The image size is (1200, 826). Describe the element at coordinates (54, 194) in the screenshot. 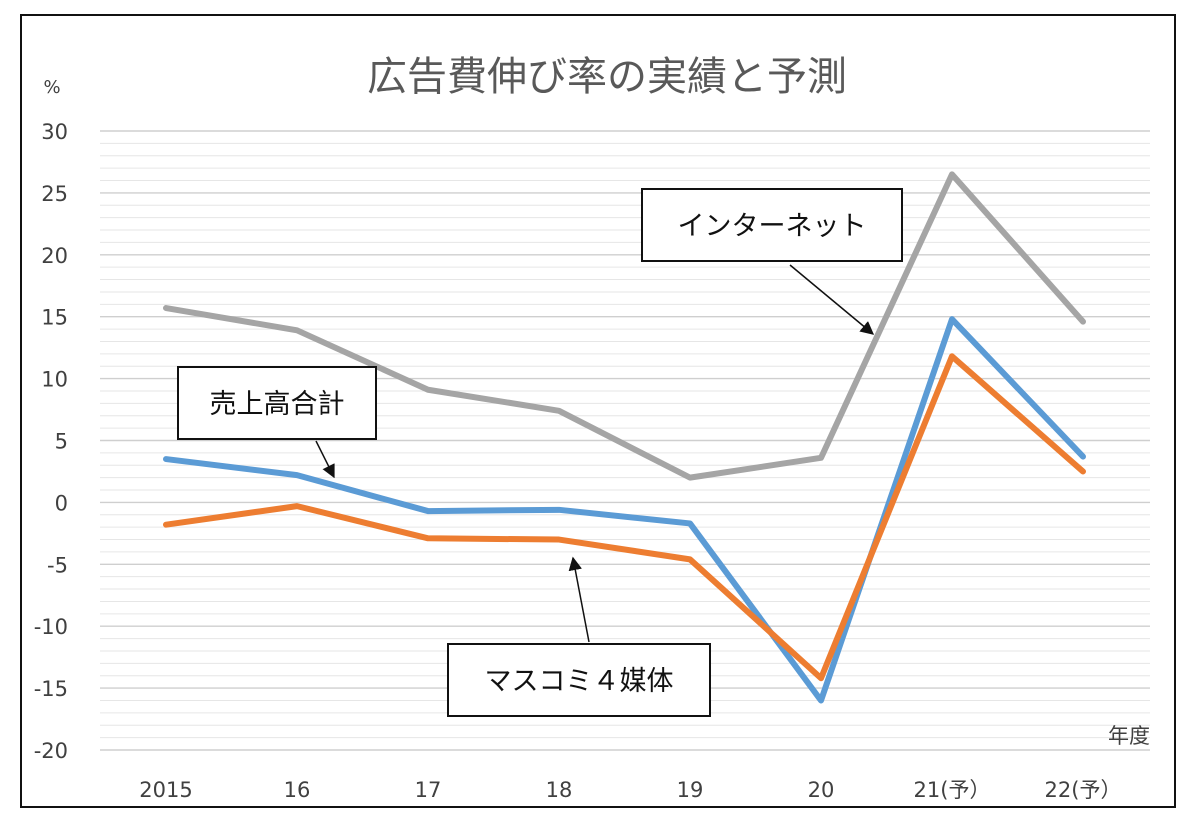

I see `y-tick-label: 25` at that location.